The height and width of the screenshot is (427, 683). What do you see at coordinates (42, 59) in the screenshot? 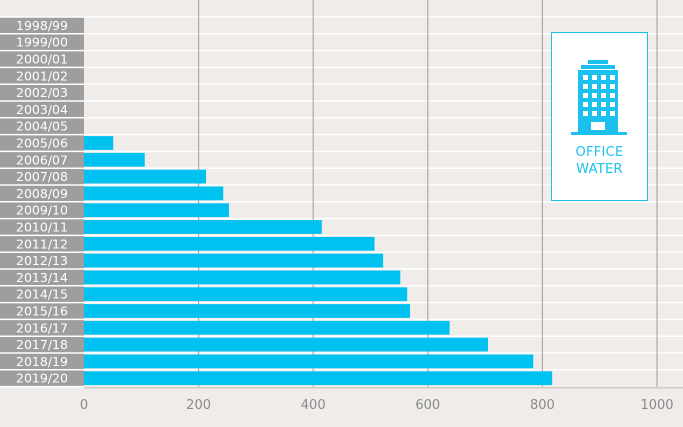
I see `category-label: 2000/01` at bounding box center [42, 59].